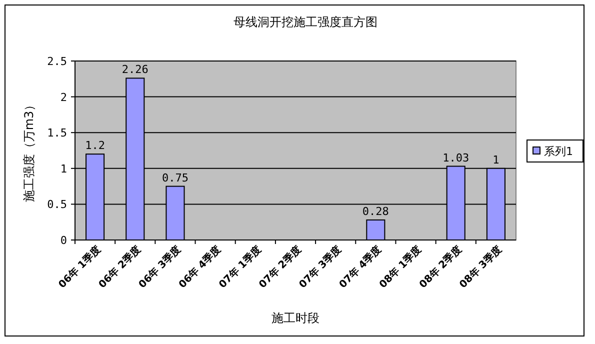 Image resolution: width=595 pixels, height=344 pixels. What do you see at coordinates (29, 150) in the screenshot?
I see `y-axis-title: 施工强度（万m3）` at bounding box center [29, 150].